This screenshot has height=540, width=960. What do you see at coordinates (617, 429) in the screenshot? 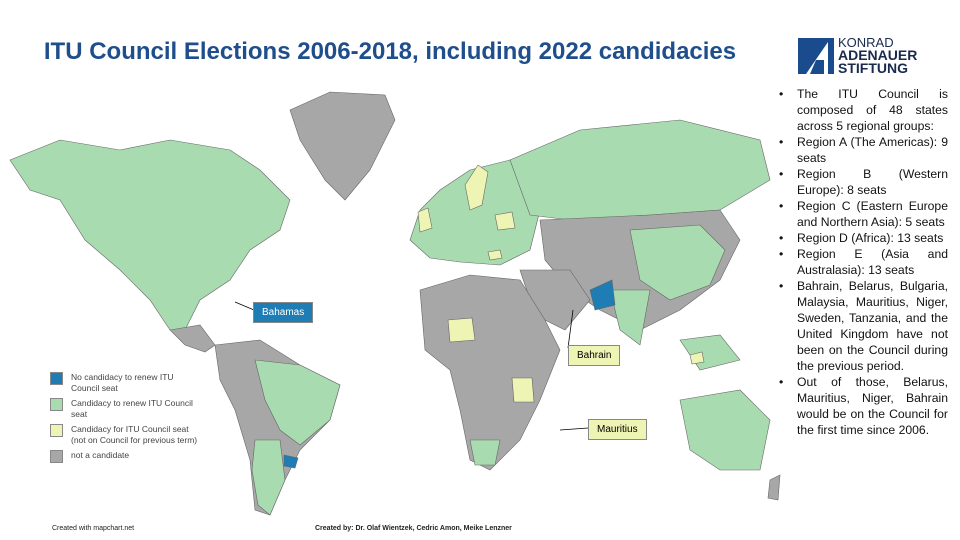
I see `callout-mauritius: Mauritius` at bounding box center [617, 429].